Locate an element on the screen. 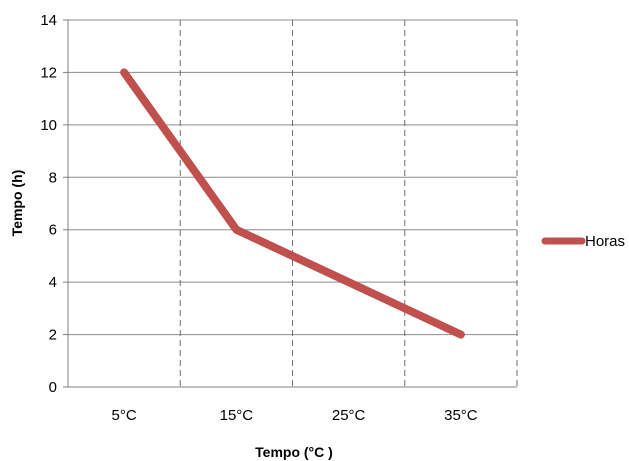  x-tick-label: 15°C is located at coordinates (237, 415).